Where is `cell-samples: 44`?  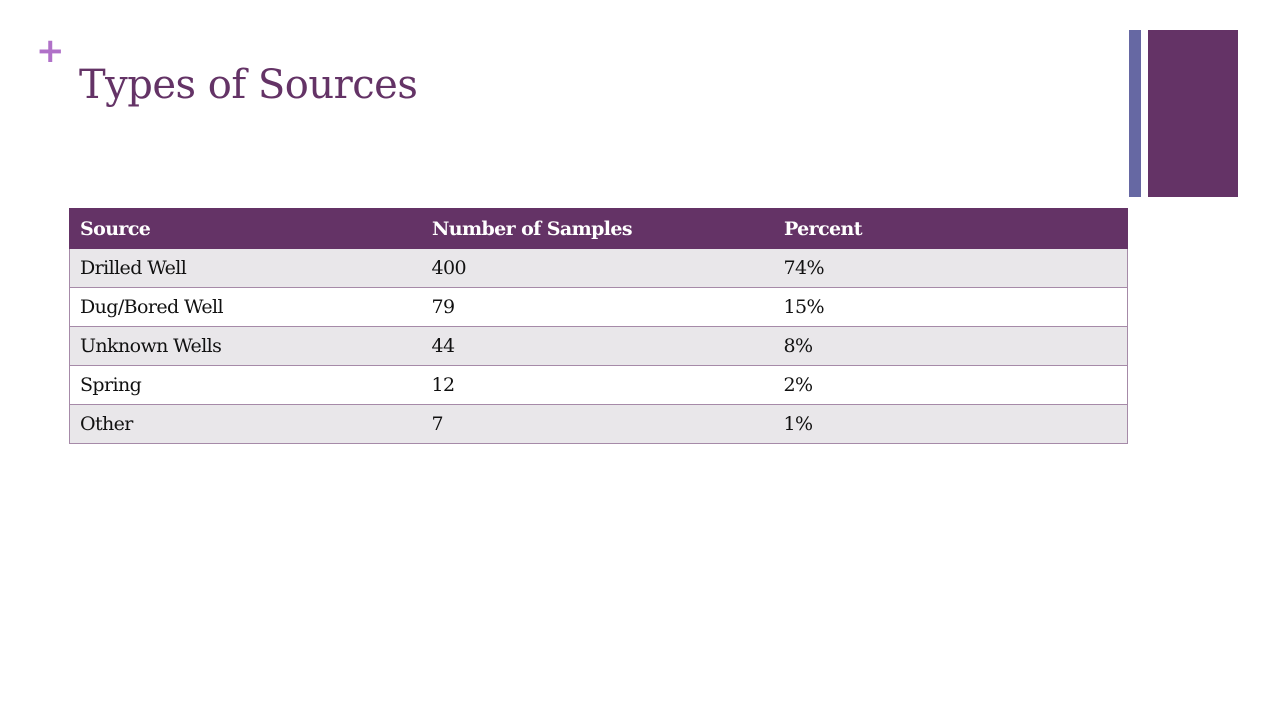 cell-samples: 44 is located at coordinates (597, 346).